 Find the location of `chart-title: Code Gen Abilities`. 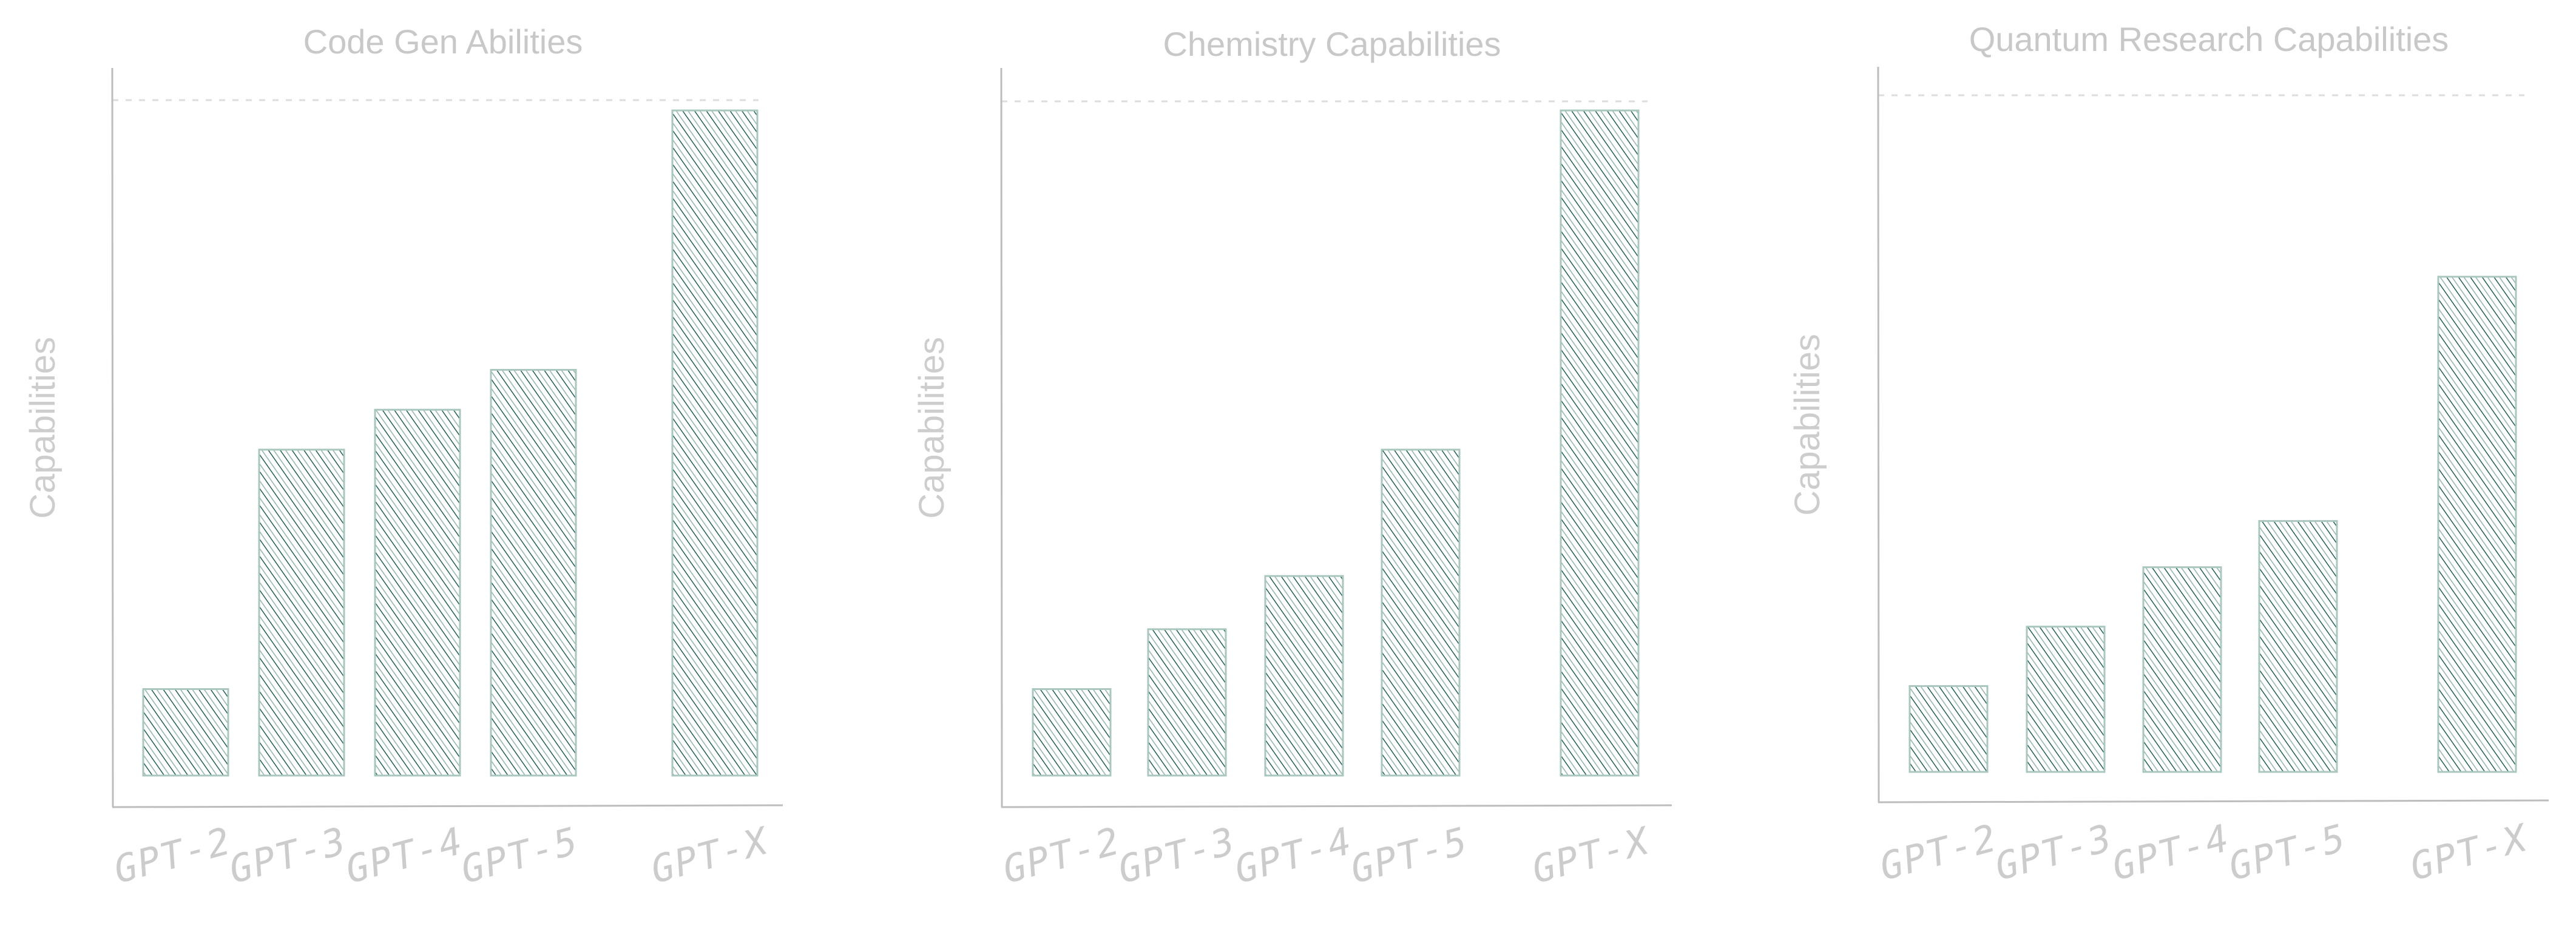

chart-title: Code Gen Abilities is located at coordinates (443, 41).